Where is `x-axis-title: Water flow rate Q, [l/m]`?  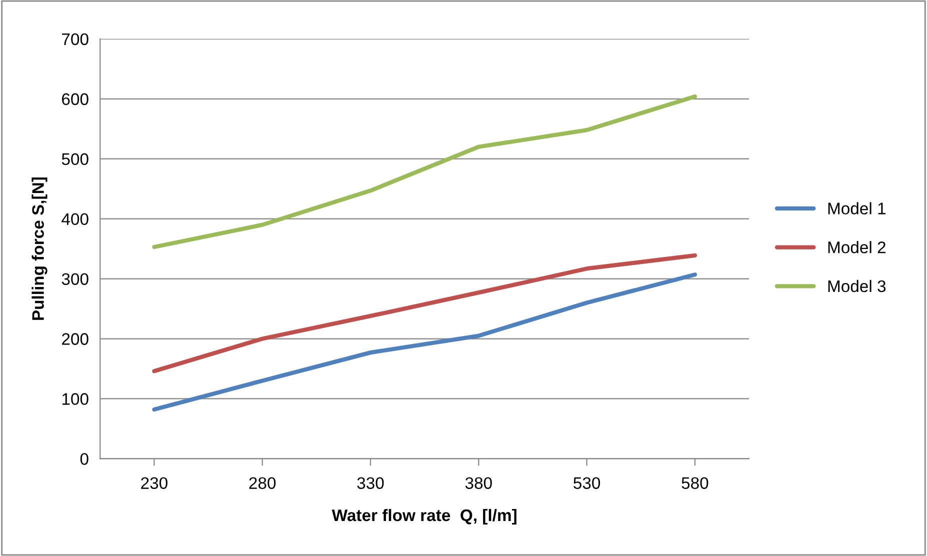
x-axis-title: Water flow rate Q, [l/m] is located at coordinates (424, 516).